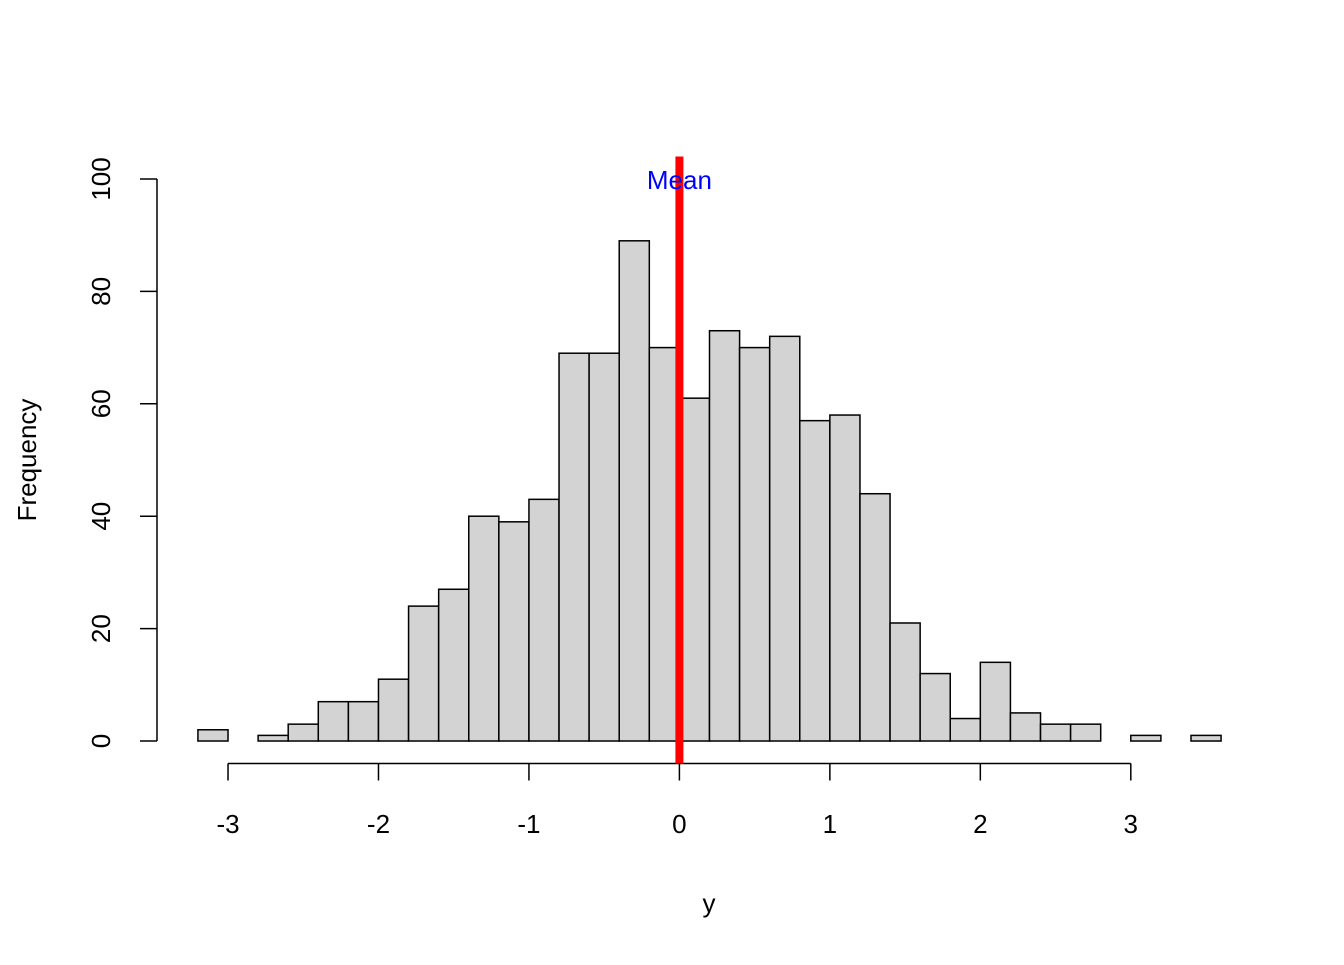  I want to click on y-tick-label: 20, so click(101, 628).